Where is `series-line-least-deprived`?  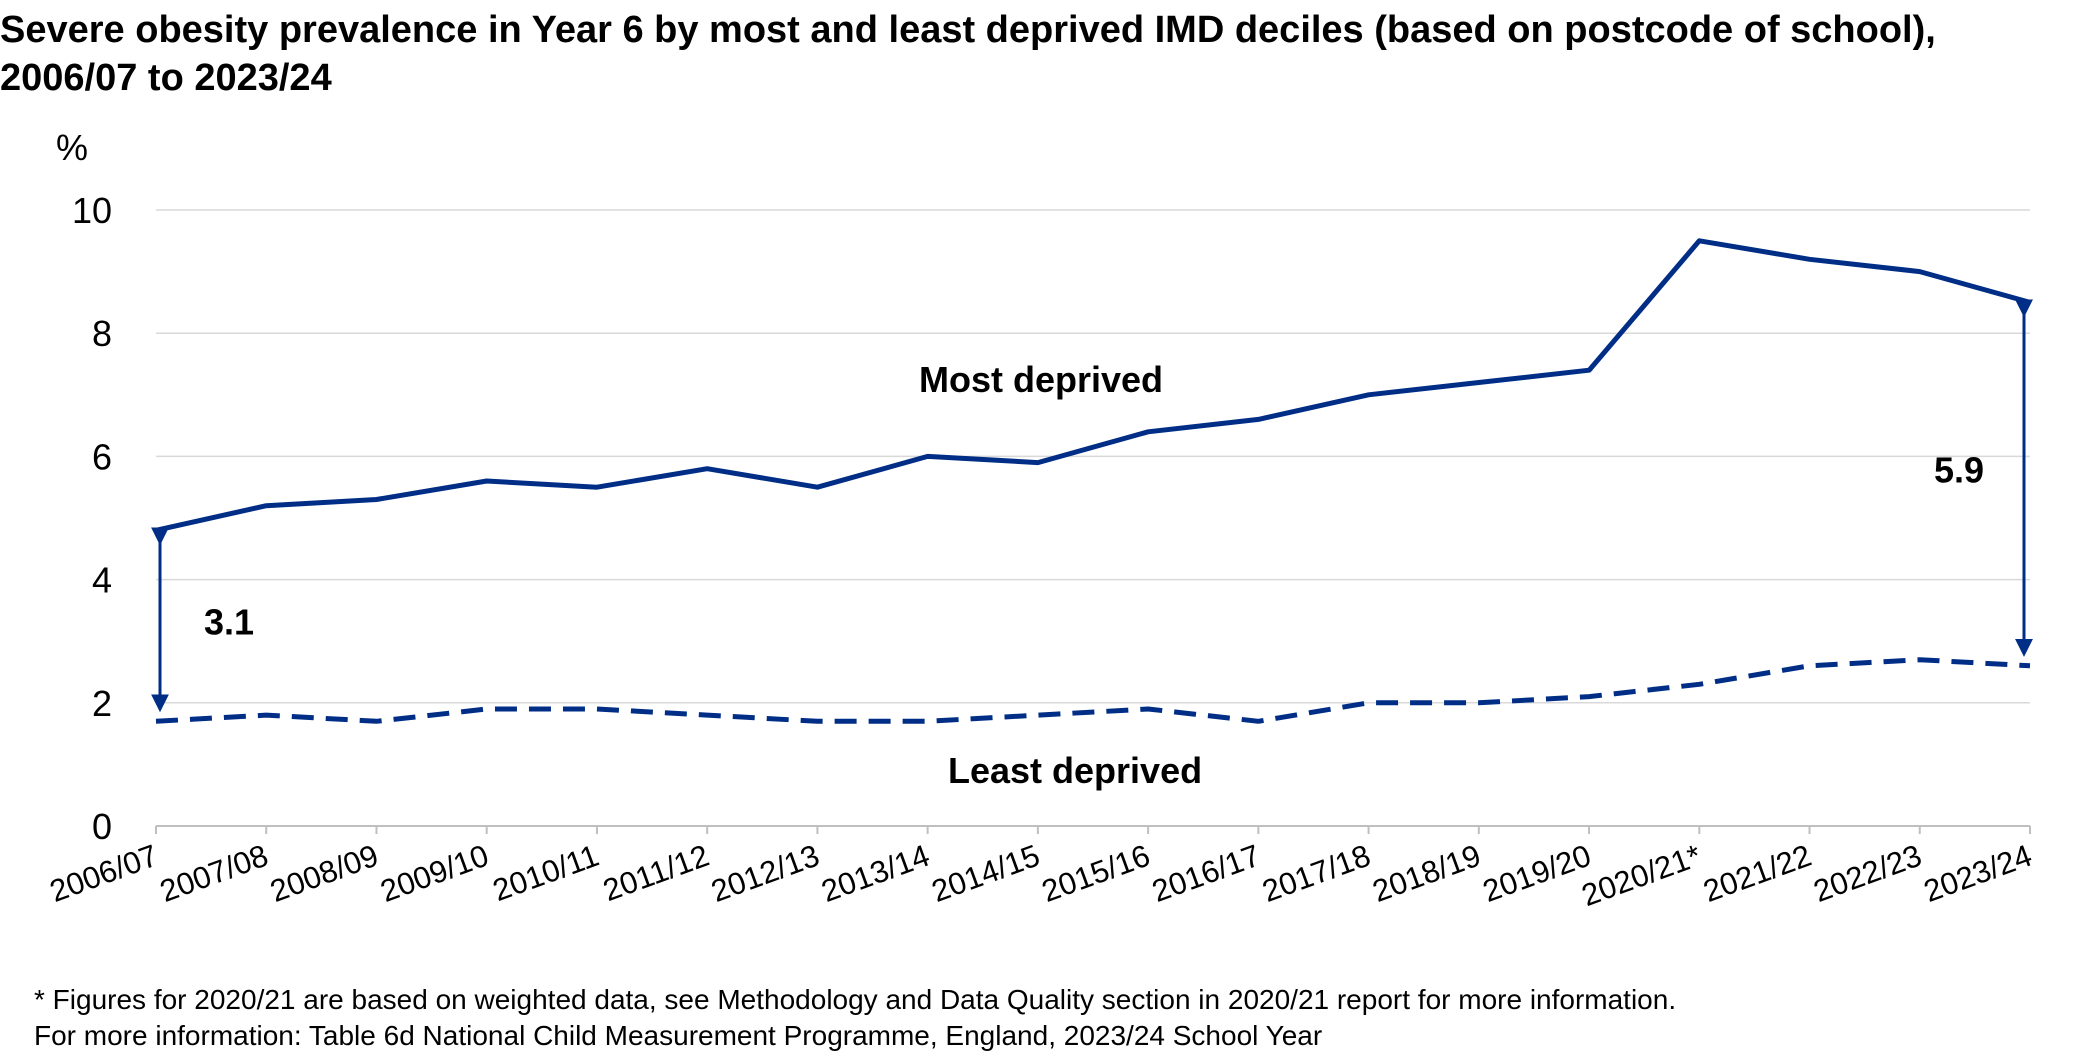 series-line-least-deprived is located at coordinates (1093, 690).